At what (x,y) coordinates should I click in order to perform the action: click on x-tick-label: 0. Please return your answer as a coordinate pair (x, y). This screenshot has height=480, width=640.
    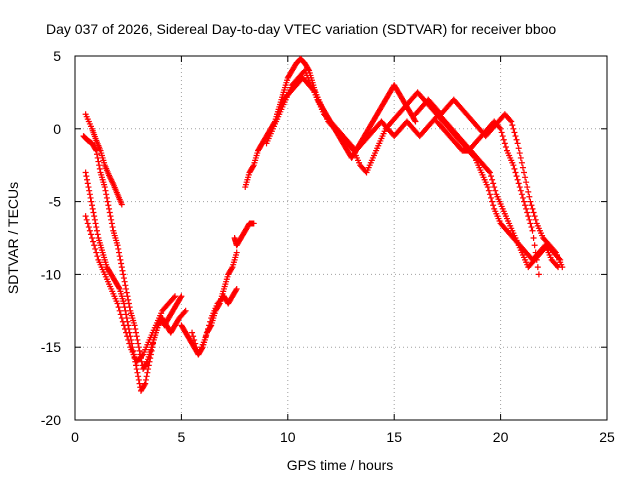
    Looking at the image, I should click on (75, 437).